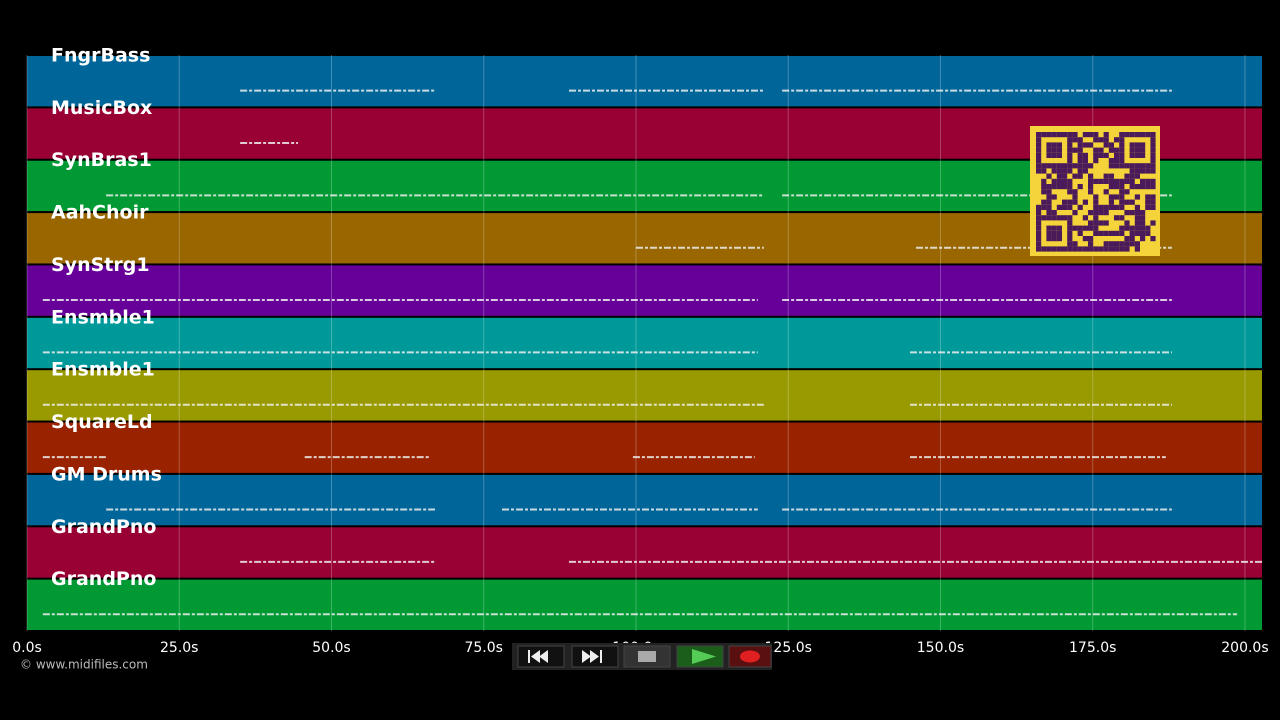 This screenshot has height=720, width=1280. I want to click on x-tick-label: 175.0s, so click(1092, 648).